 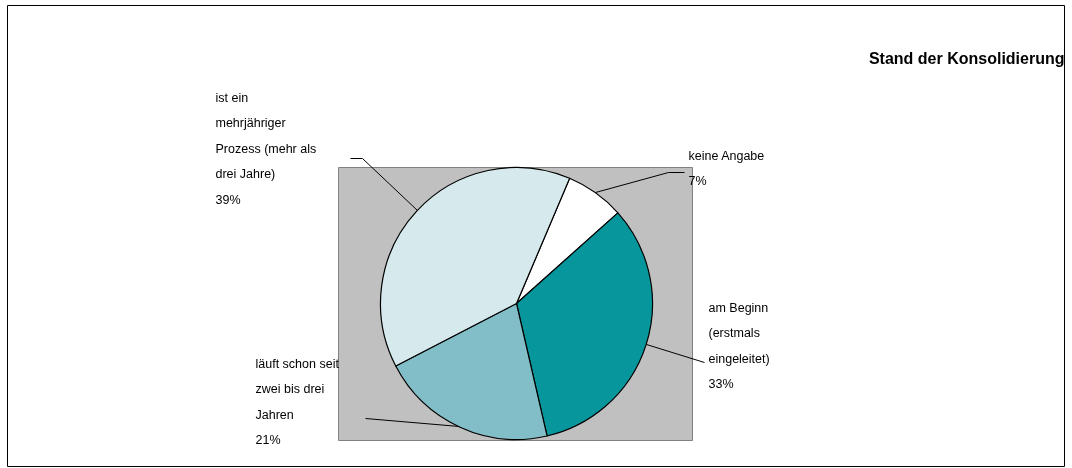 I want to click on data-label: 39%, so click(x=228, y=199).